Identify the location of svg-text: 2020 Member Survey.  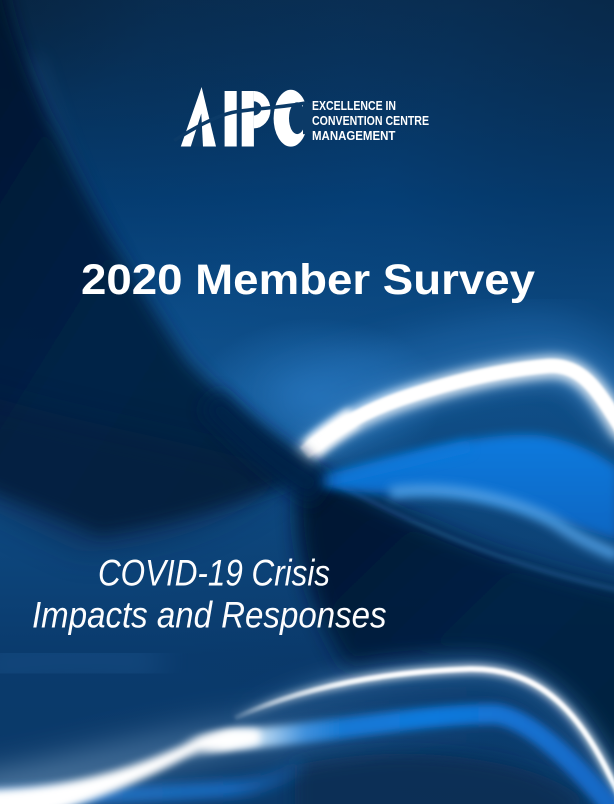
(308, 280).